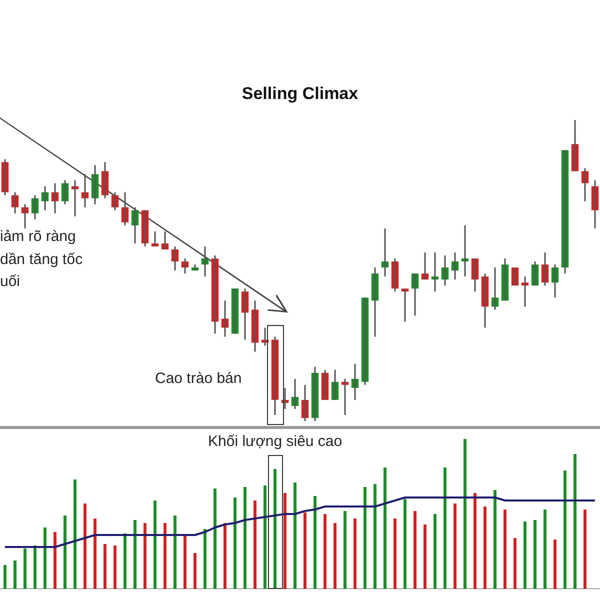  What do you see at coordinates (198, 378) in the screenshot?
I see `annotation: Cao trào bán` at bounding box center [198, 378].